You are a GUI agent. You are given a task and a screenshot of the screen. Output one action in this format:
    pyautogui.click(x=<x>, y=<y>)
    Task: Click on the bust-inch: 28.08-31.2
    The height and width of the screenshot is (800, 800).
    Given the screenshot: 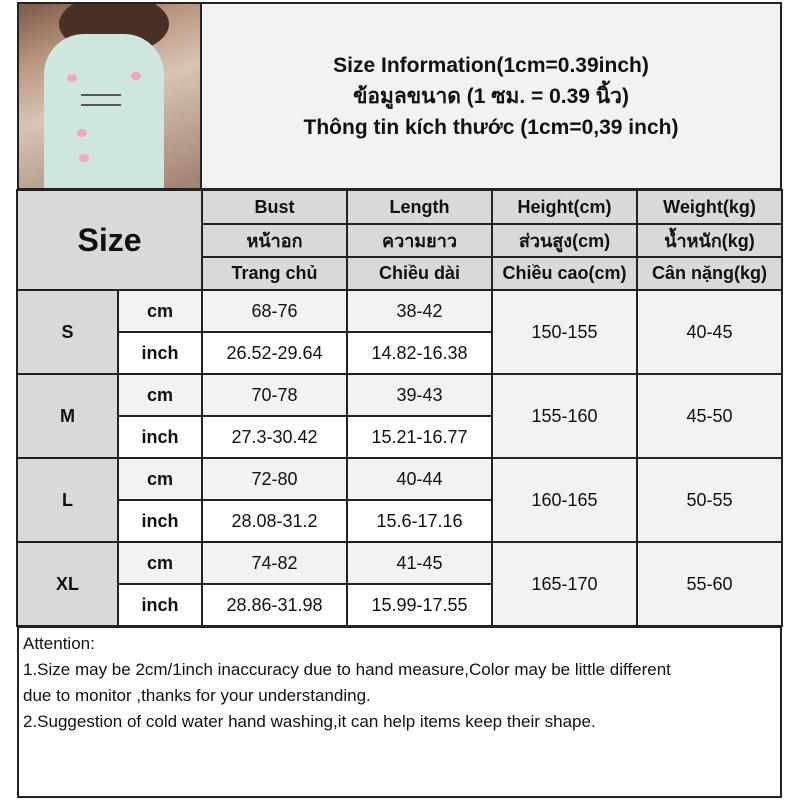 What is the action you would take?
    pyautogui.click(x=274, y=521)
    